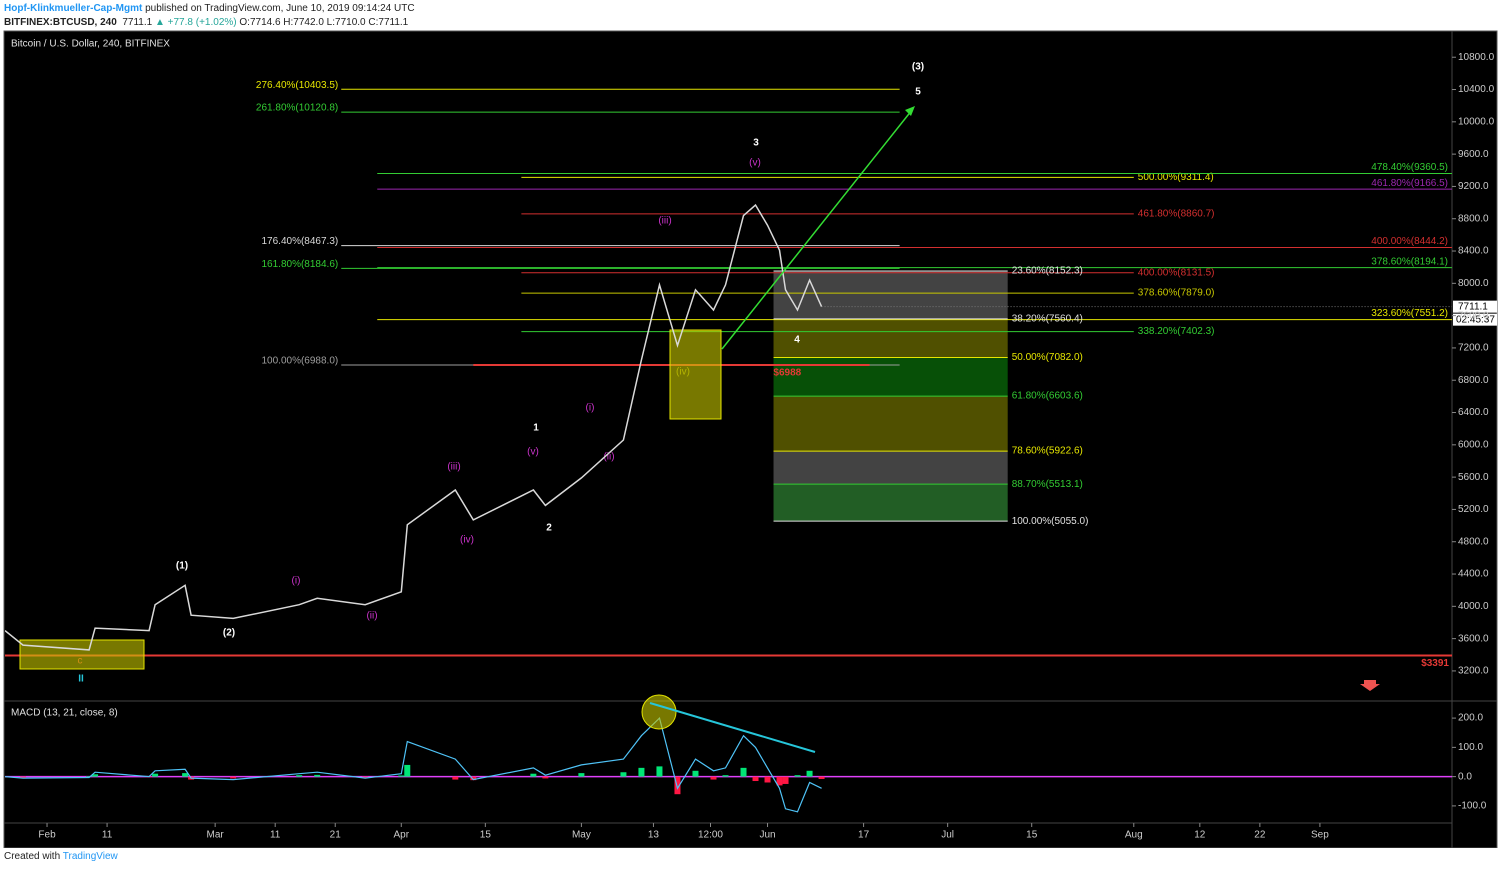 Image resolution: width=1500 pixels, height=870 pixels. I want to click on fib-label: 323.60%(7551.2), so click(1409, 313).